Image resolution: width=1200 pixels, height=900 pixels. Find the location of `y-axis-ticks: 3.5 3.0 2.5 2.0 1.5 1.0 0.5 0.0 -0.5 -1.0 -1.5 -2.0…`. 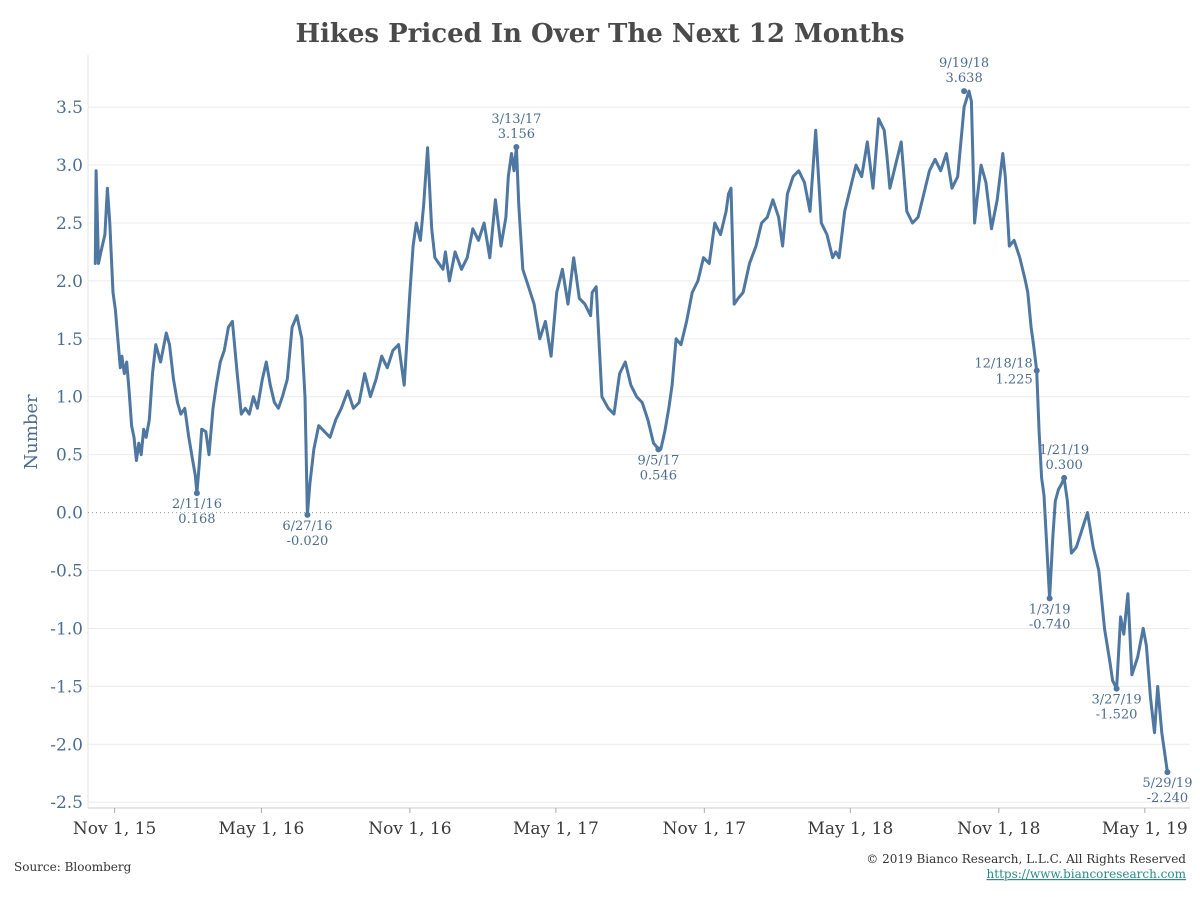

y-axis-ticks: 3.5 3.0 2.5 2.0 1.5 1.0 0.5 0.0 -0.5 -1.0 -1.5 -2.0… is located at coordinates (66, 455).